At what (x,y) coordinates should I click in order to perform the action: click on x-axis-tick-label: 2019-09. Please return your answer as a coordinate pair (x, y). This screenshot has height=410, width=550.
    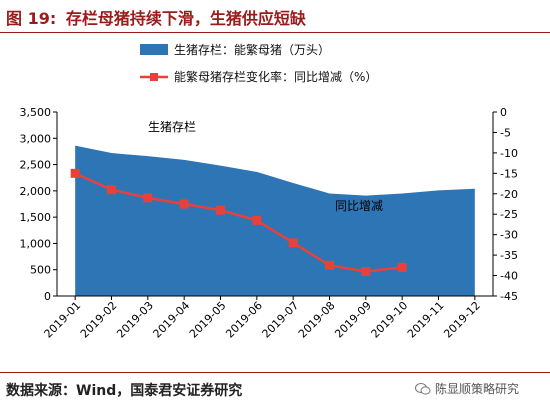
    Looking at the image, I should click on (353, 320).